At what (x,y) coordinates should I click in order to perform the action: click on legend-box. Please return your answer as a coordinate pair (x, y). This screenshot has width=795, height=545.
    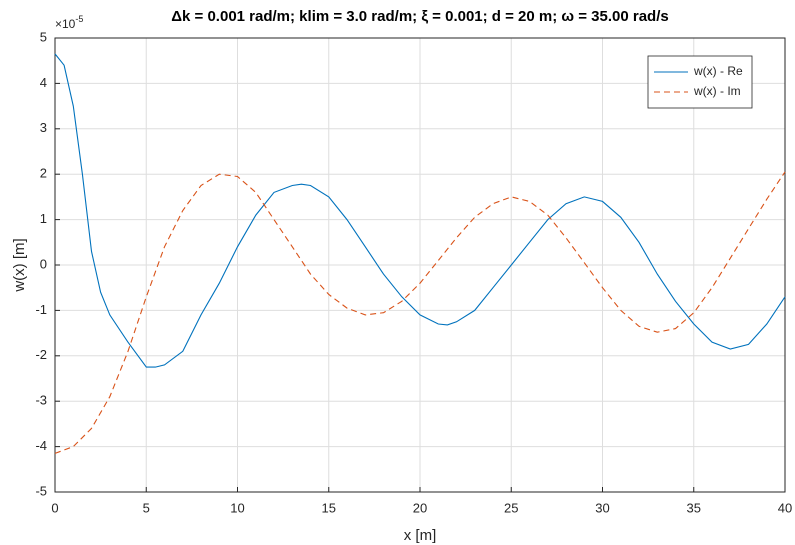
    Looking at the image, I should click on (700, 82).